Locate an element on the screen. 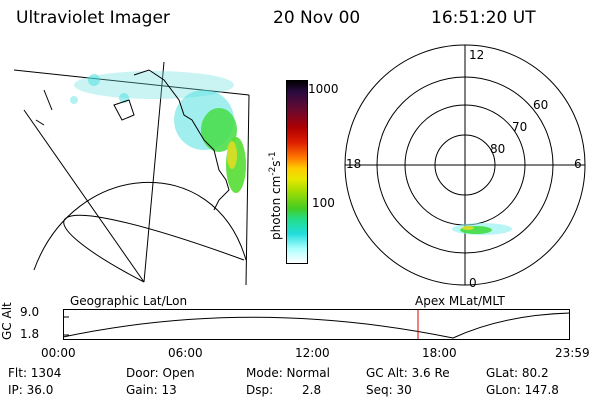 The width and height of the screenshot is (600, 400). gain-value: Gain: 13 is located at coordinates (151, 390).